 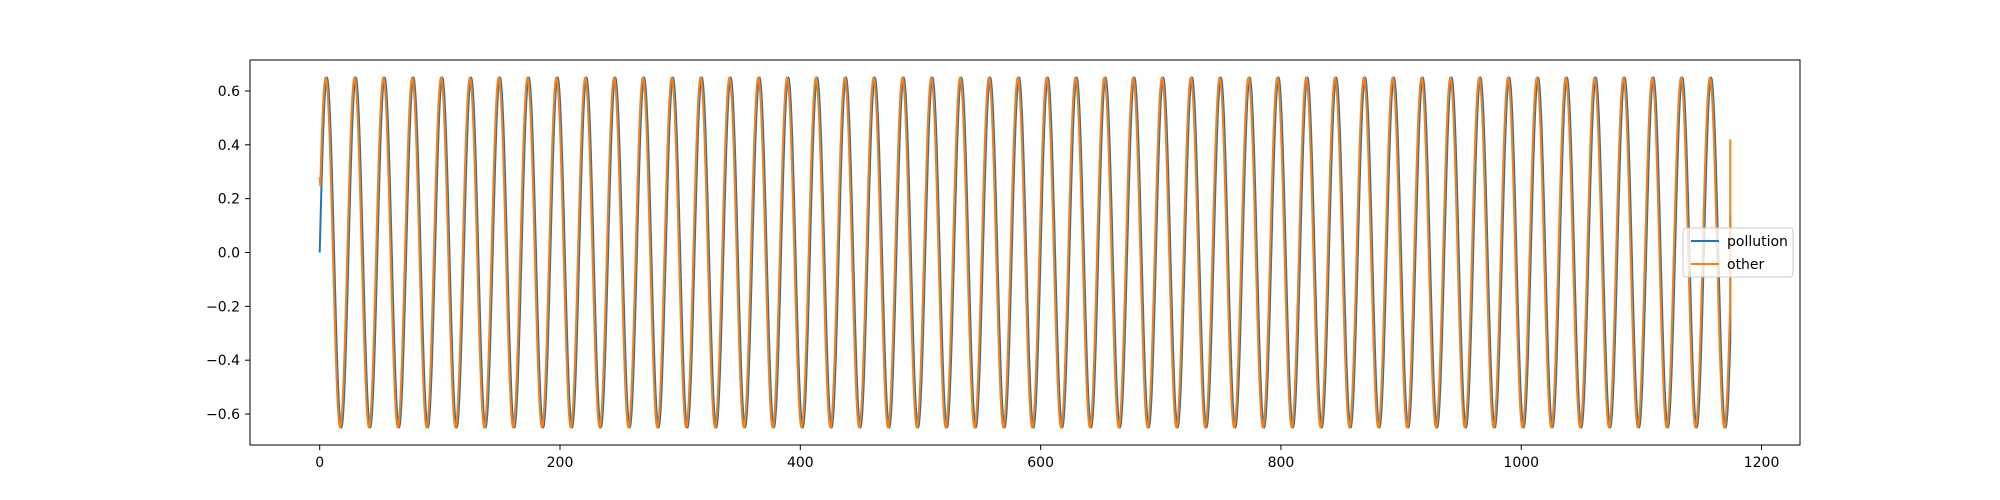 I want to click on y-tick-label: 0.4, so click(x=229, y=146).